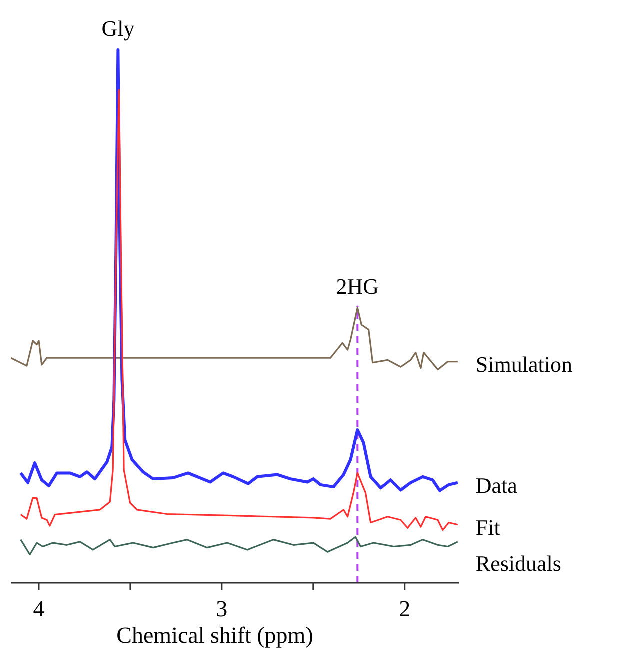 This screenshot has height=663, width=626. What do you see at coordinates (358, 286) in the screenshot?
I see `annotation: 2HG` at bounding box center [358, 286].